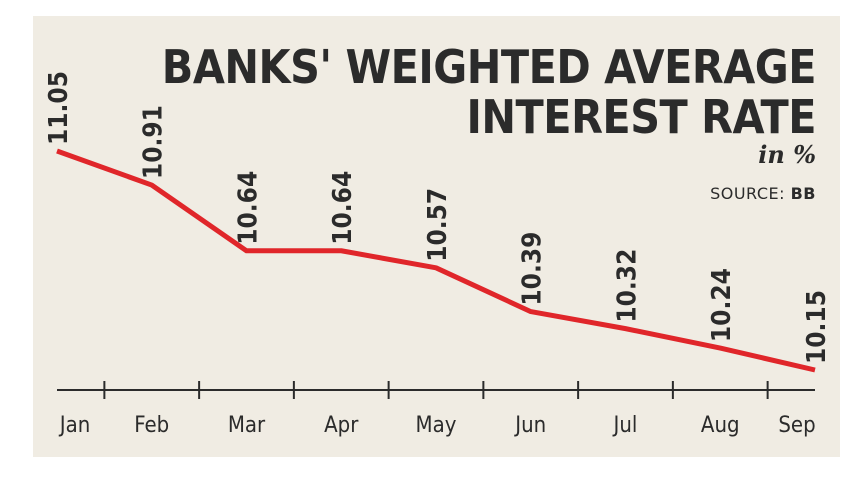 This screenshot has width=860, height=484. What do you see at coordinates (787, 154) in the screenshot?
I see `unit-label: in %` at bounding box center [787, 154].